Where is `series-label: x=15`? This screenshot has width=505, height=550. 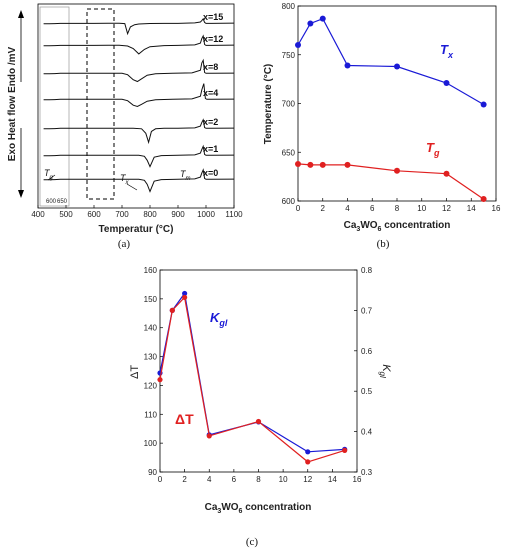 series-label: x=15 is located at coordinates (213, 17).